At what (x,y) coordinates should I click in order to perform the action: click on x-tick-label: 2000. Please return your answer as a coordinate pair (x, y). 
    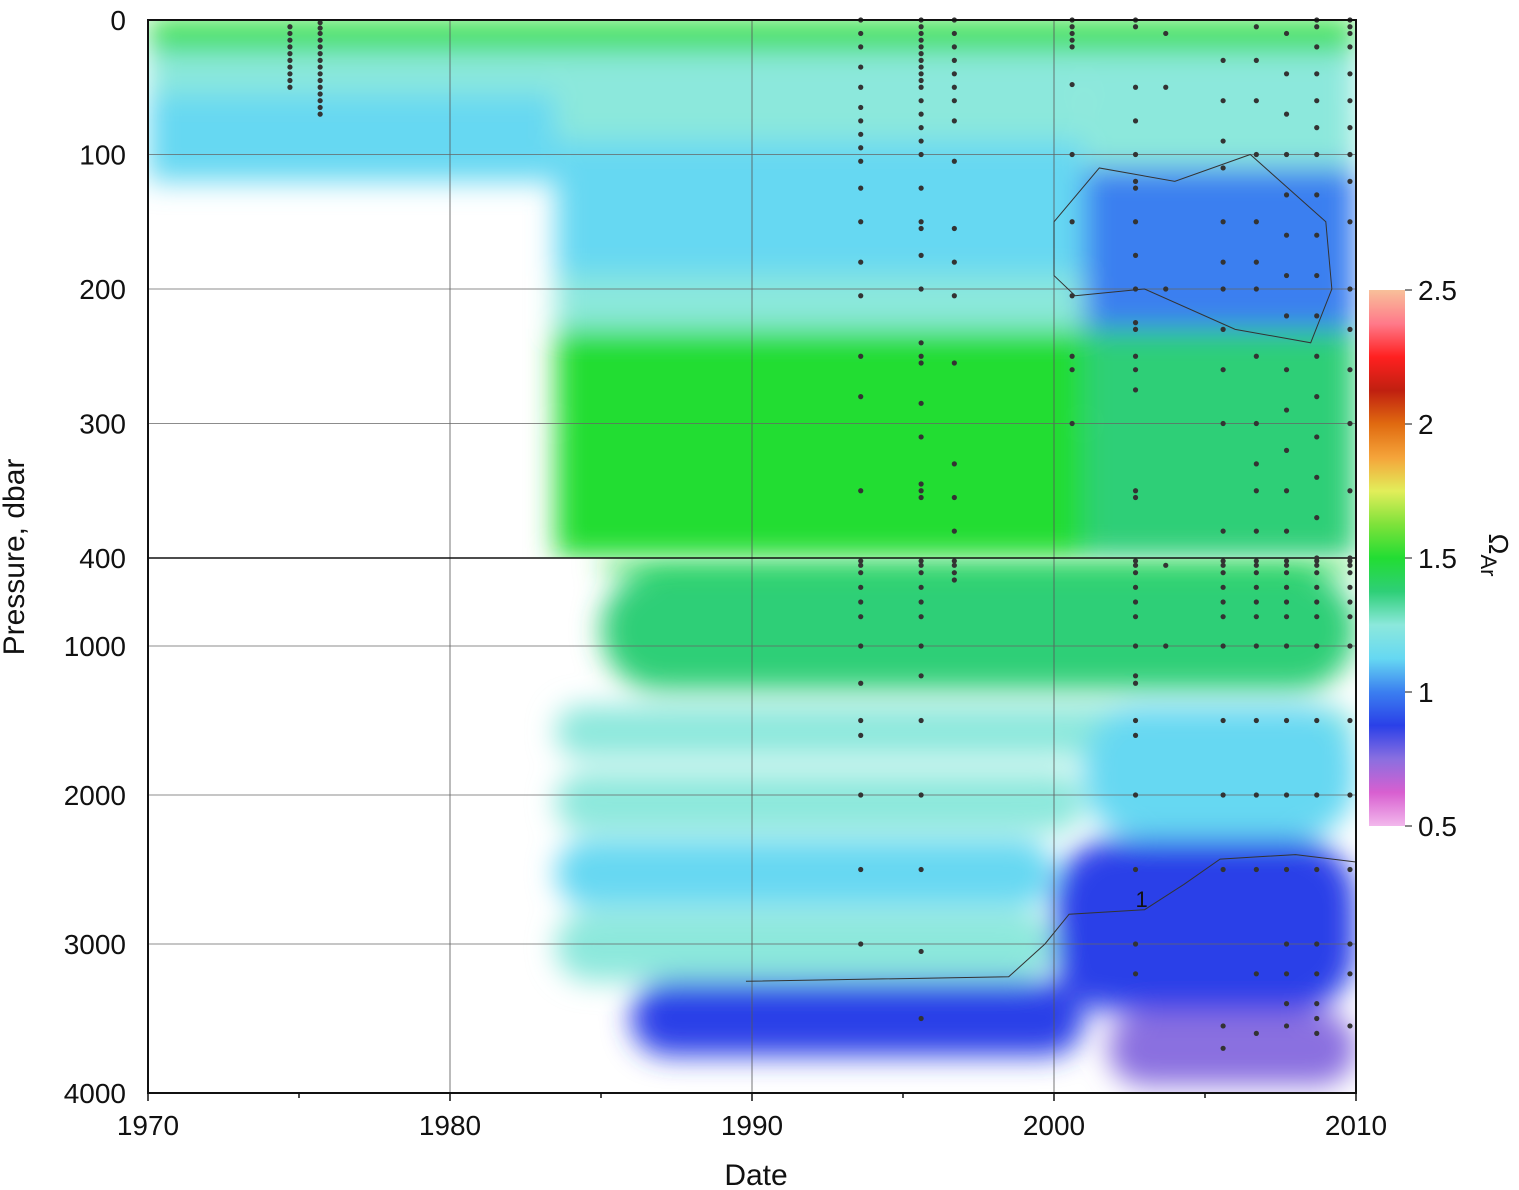
    Looking at the image, I should click on (1054, 1125).